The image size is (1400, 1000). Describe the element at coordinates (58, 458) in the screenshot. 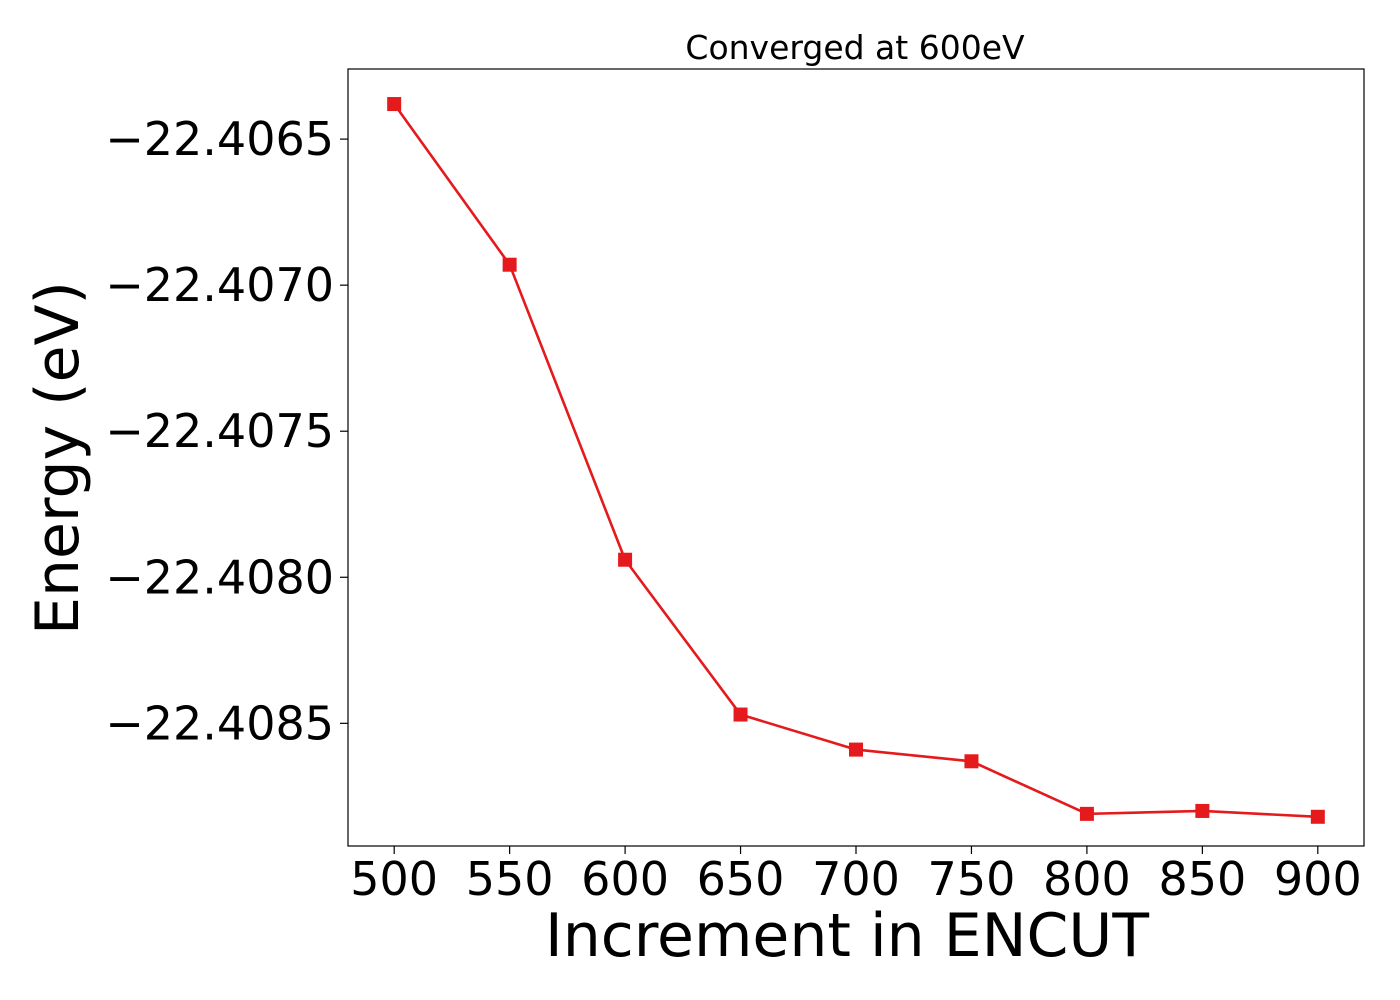

I see `y-axis-label: Energy (eV)` at that location.